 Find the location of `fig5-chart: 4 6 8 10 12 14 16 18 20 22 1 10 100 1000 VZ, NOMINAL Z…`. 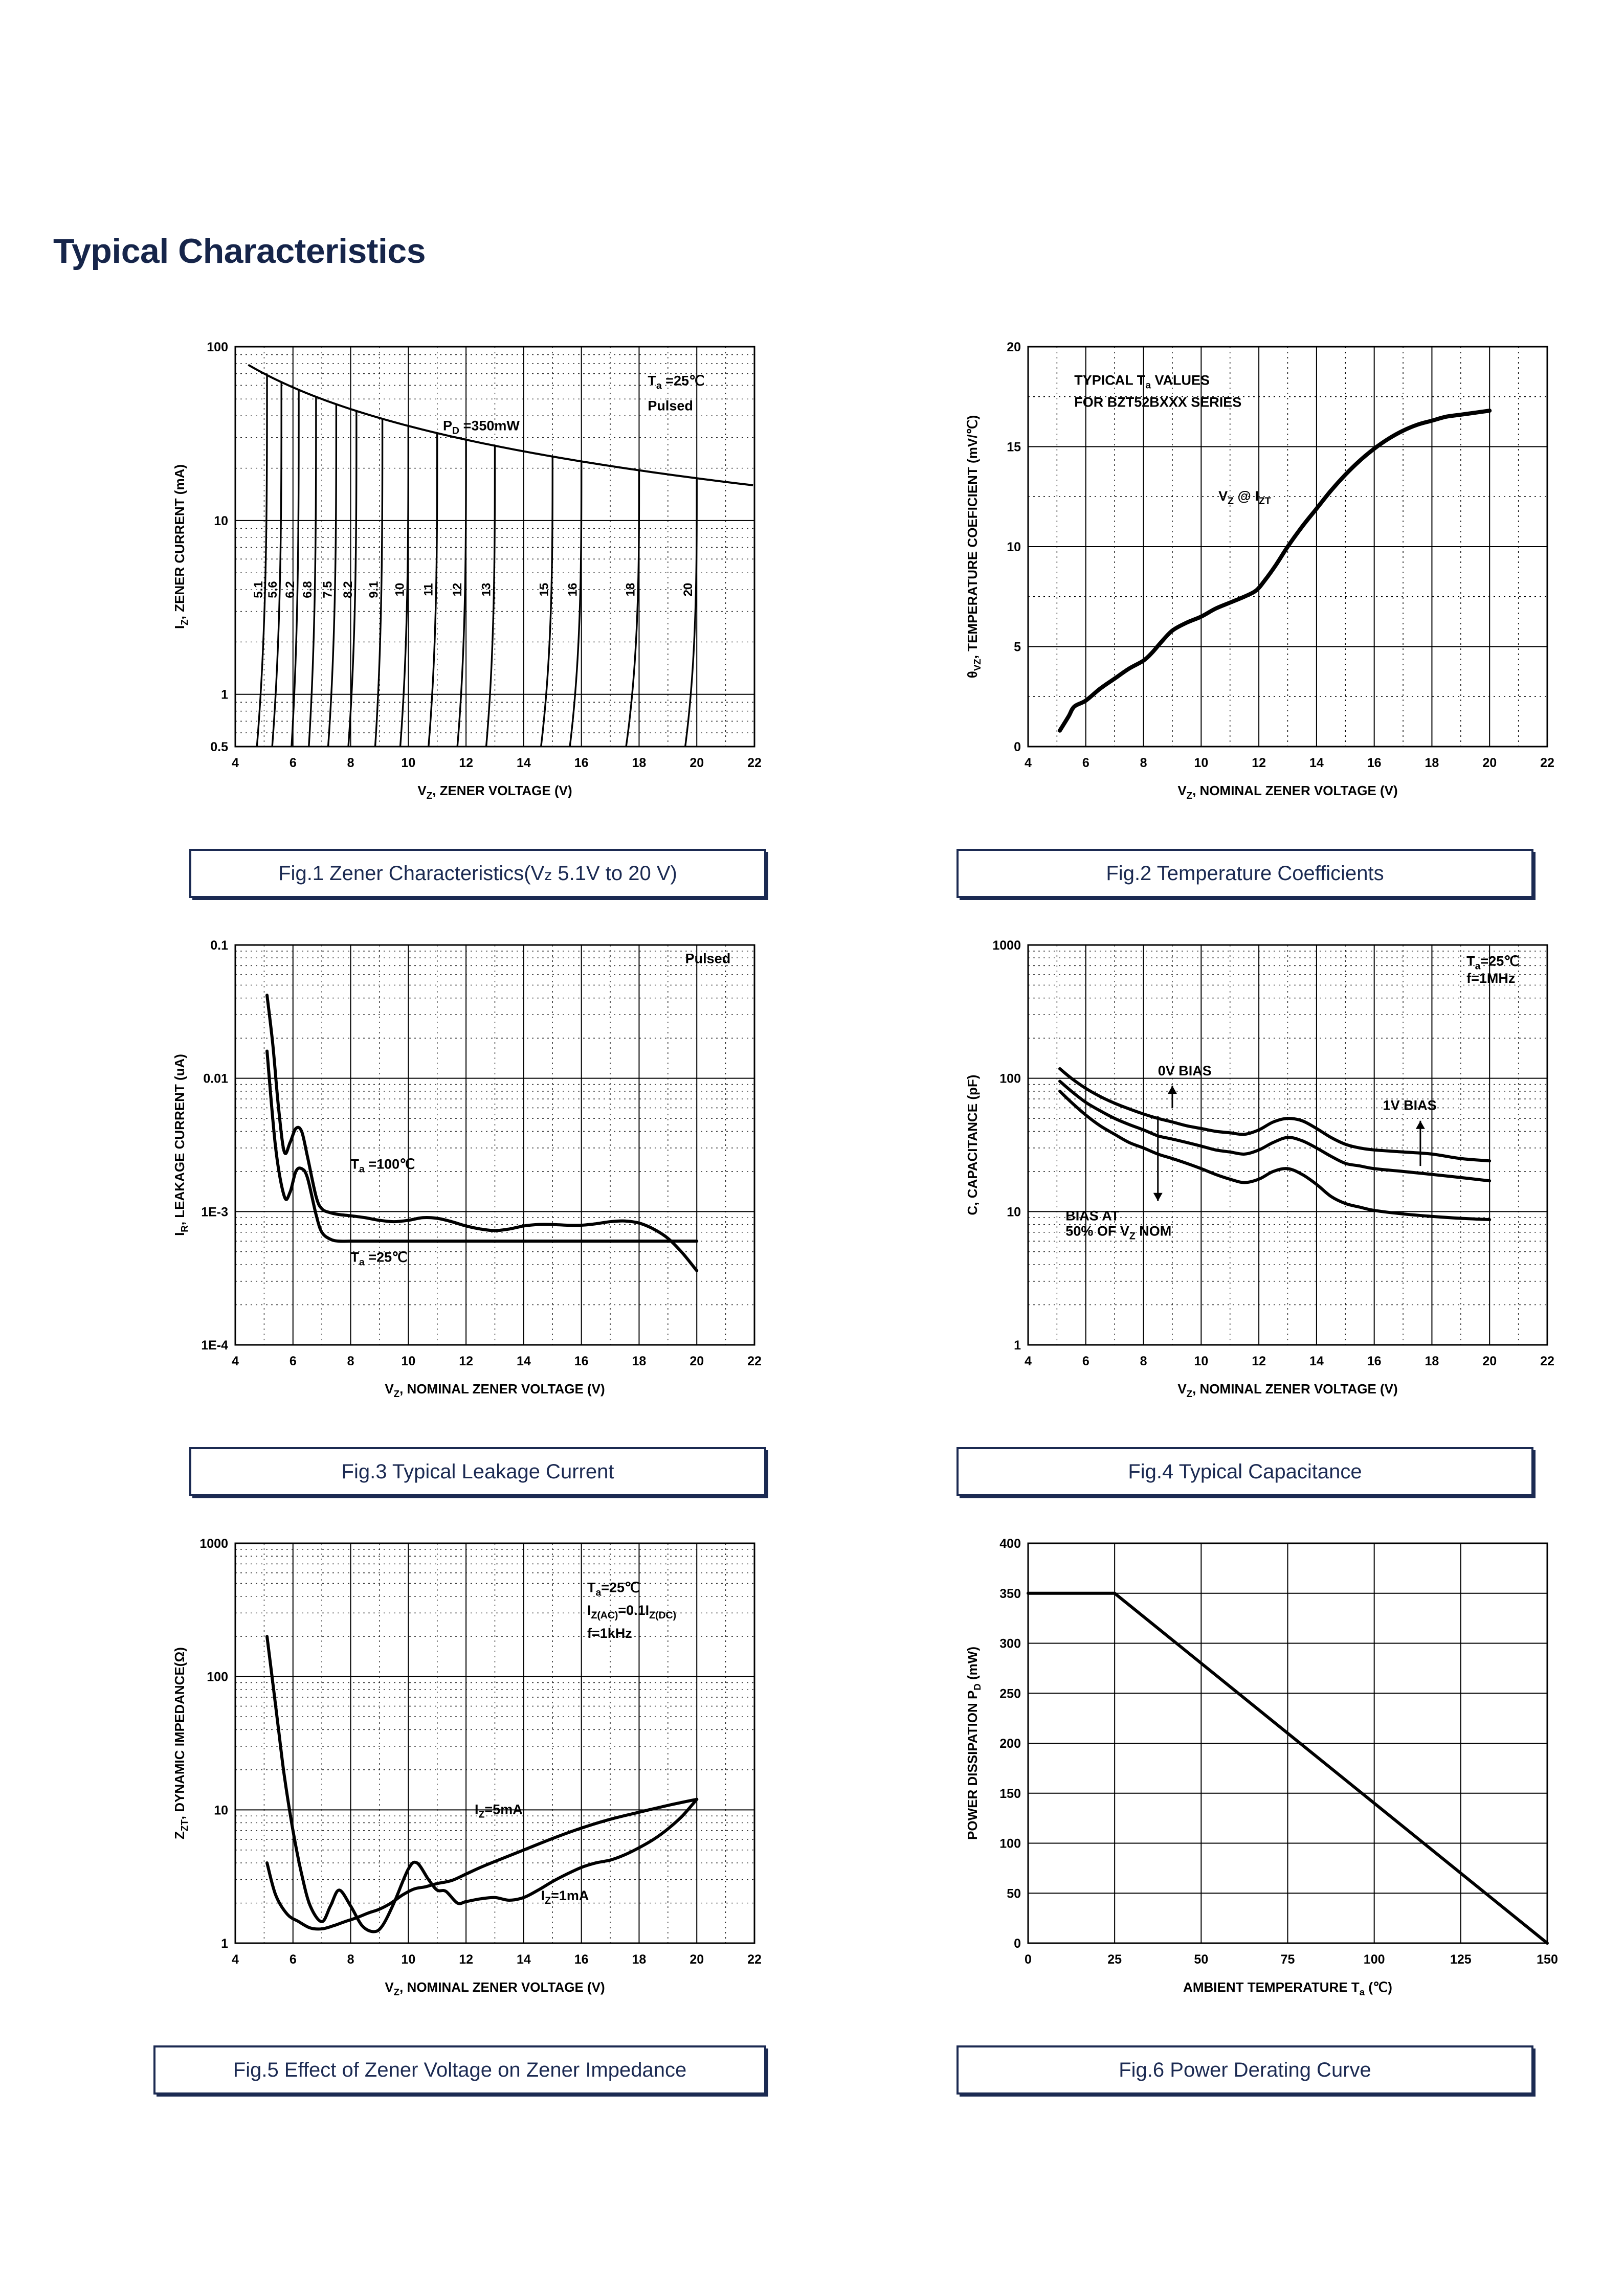

fig5-chart: 4 6 8 10 12 14 16 18 20 22 1 10 100 1000 VZ, NOMINAL Z… is located at coordinates (467, 1767).